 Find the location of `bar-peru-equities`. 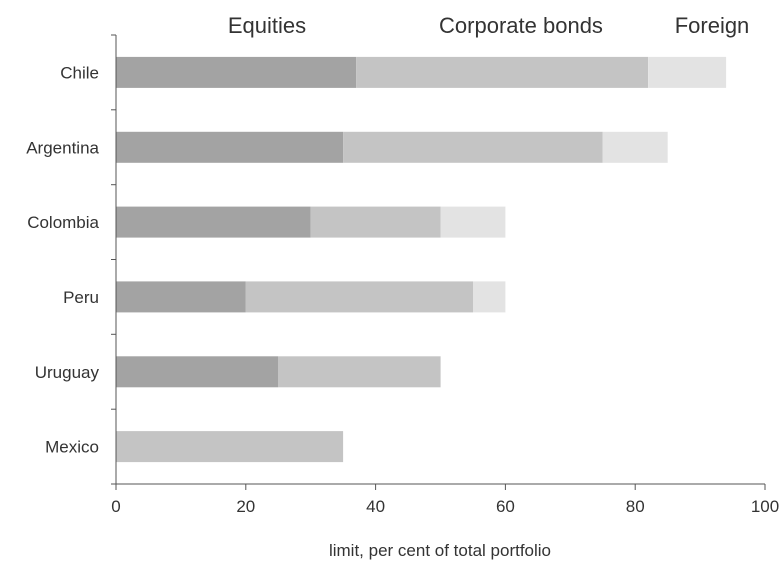

bar-peru-equities is located at coordinates (181, 297).